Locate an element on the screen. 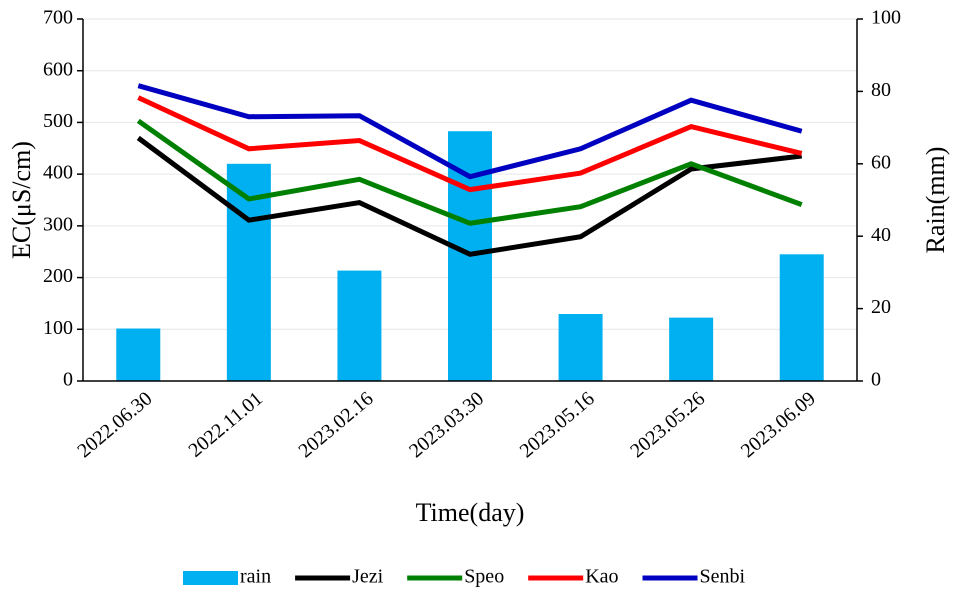  y2-tick-label: 80 is located at coordinates (881, 90).